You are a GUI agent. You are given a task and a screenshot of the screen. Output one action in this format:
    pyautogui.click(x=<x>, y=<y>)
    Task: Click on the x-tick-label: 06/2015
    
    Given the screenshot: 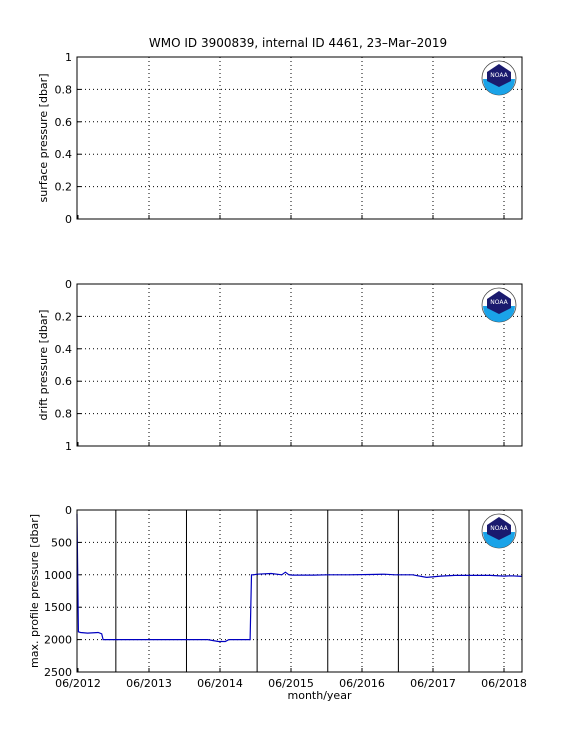 What is the action you would take?
    pyautogui.click(x=291, y=683)
    